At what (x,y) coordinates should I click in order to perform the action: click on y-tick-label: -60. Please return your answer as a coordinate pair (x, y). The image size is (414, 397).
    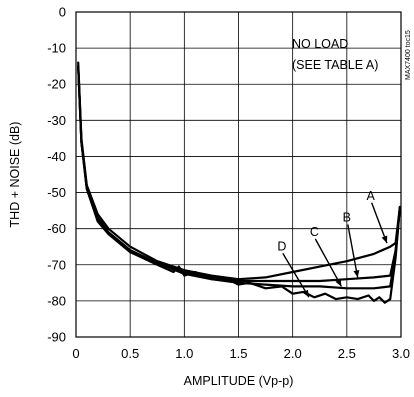
    Looking at the image, I should click on (56, 228).